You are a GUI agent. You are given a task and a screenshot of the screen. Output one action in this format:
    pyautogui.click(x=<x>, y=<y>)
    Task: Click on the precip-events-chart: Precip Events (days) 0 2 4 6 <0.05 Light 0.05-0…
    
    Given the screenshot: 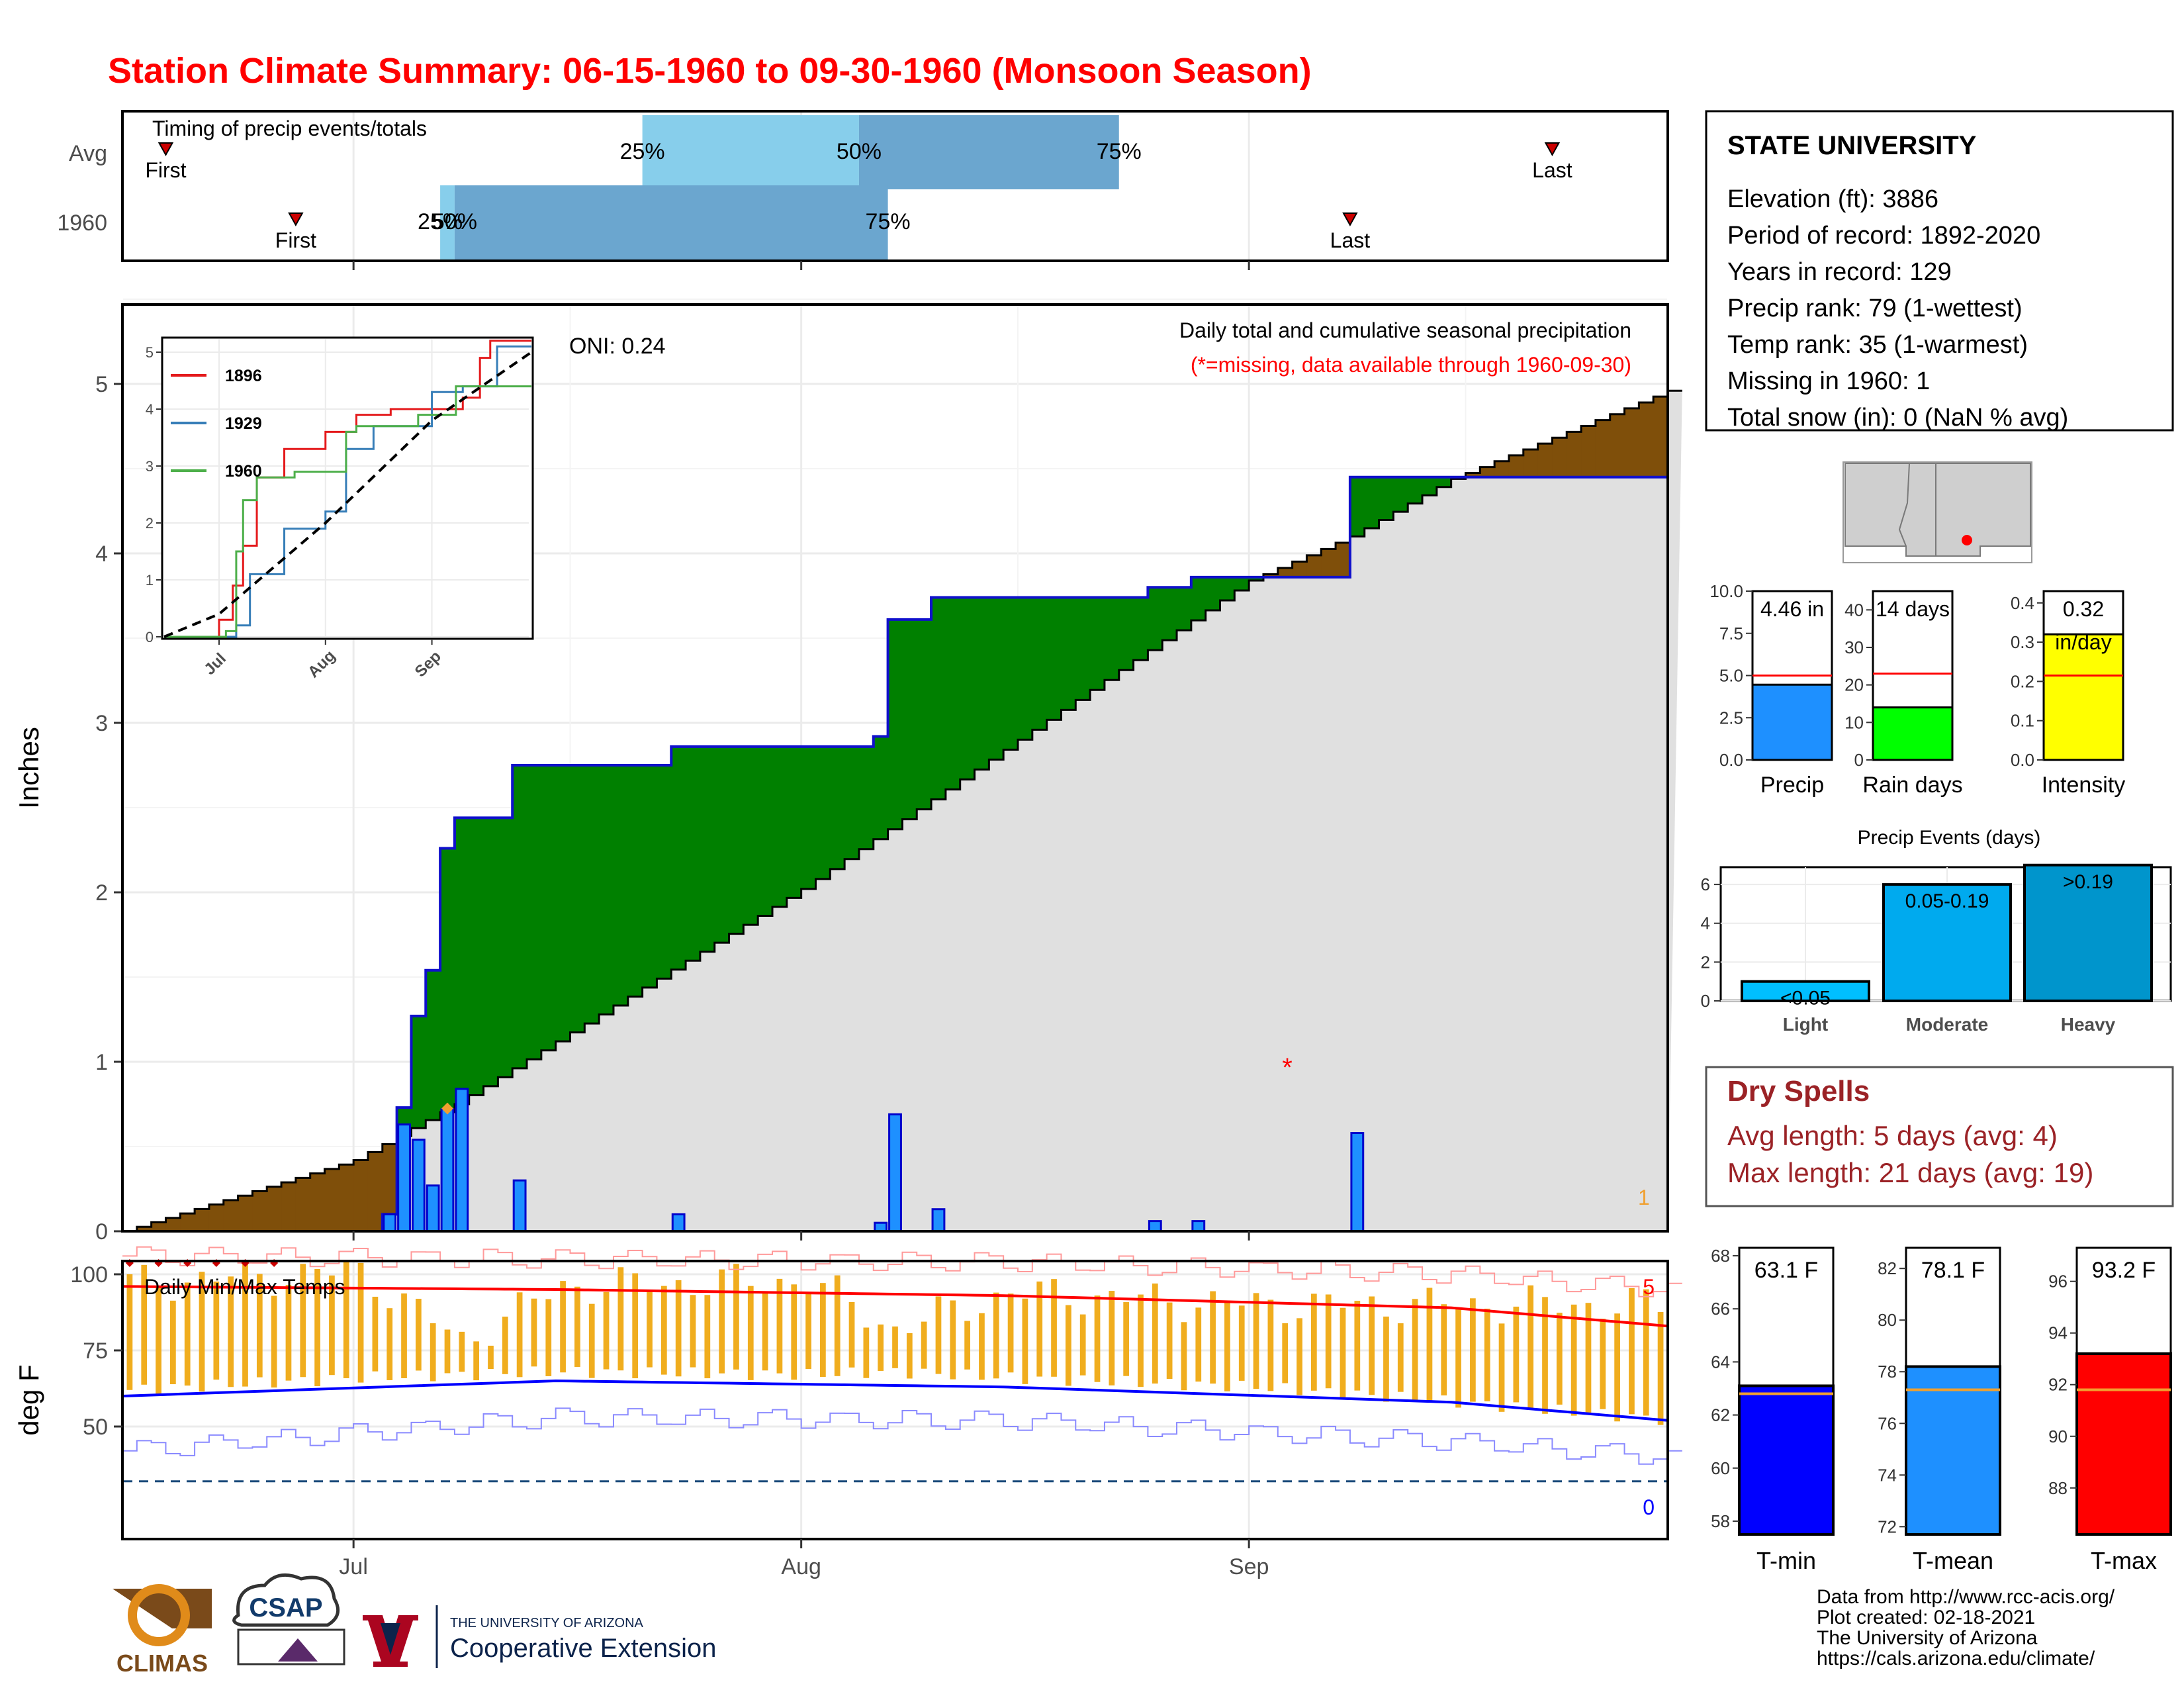 What is the action you would take?
    pyautogui.click(x=1937, y=931)
    